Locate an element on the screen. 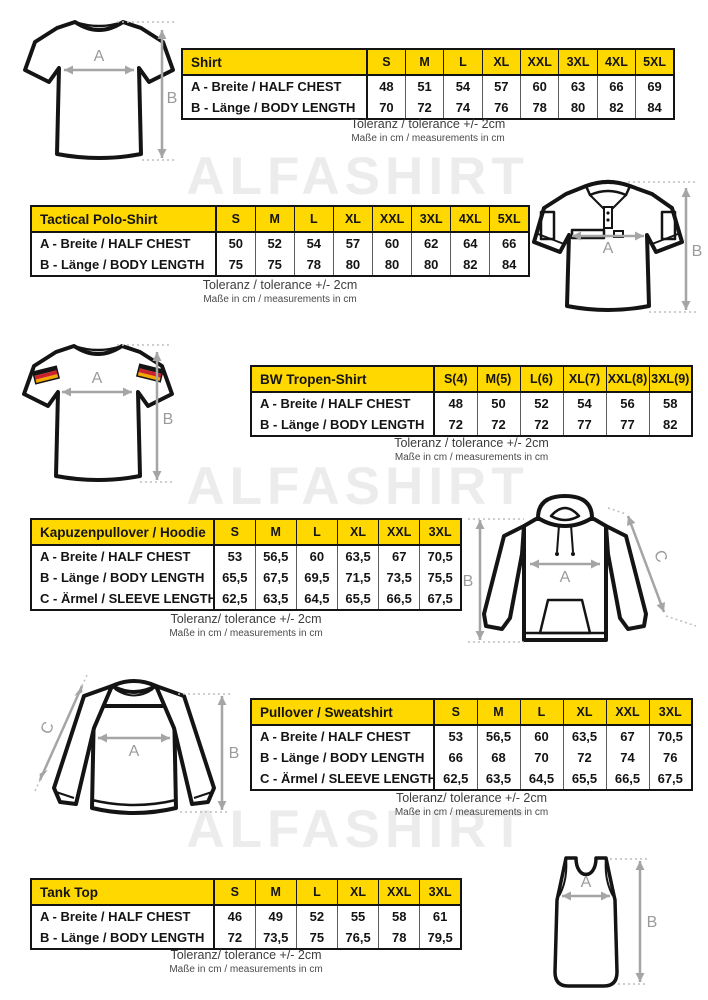 The width and height of the screenshot is (708, 1000). measure-value-cell: 60 is located at coordinates (316, 556).